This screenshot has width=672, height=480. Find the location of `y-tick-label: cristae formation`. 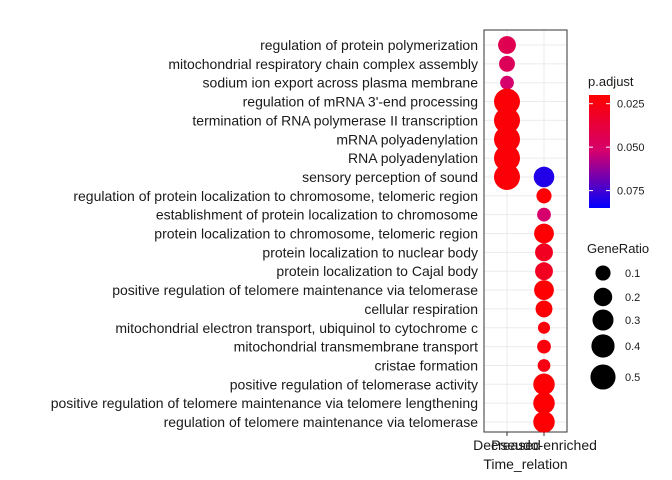

y-tick-label: cristae formation is located at coordinates (426, 365).